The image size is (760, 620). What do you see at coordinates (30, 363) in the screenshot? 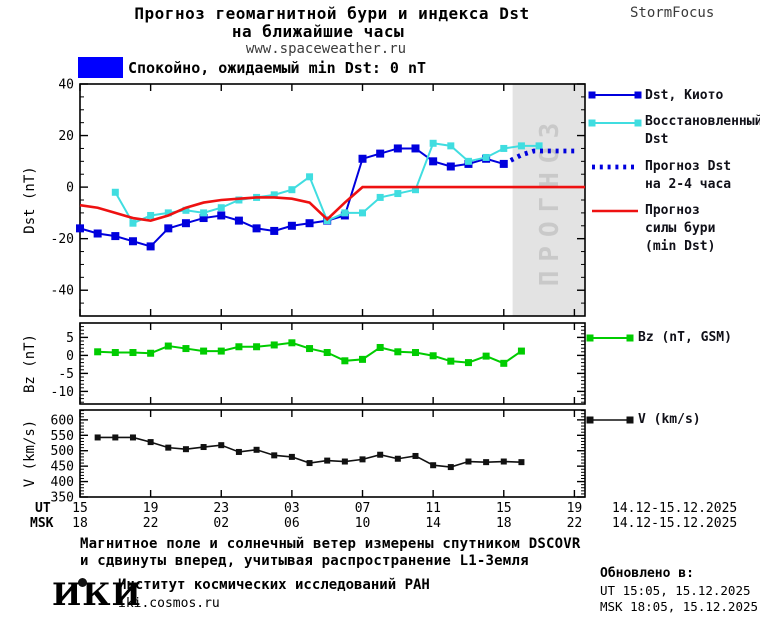
I see `bz-axis-label: Bz (nT)` at bounding box center [30, 363].